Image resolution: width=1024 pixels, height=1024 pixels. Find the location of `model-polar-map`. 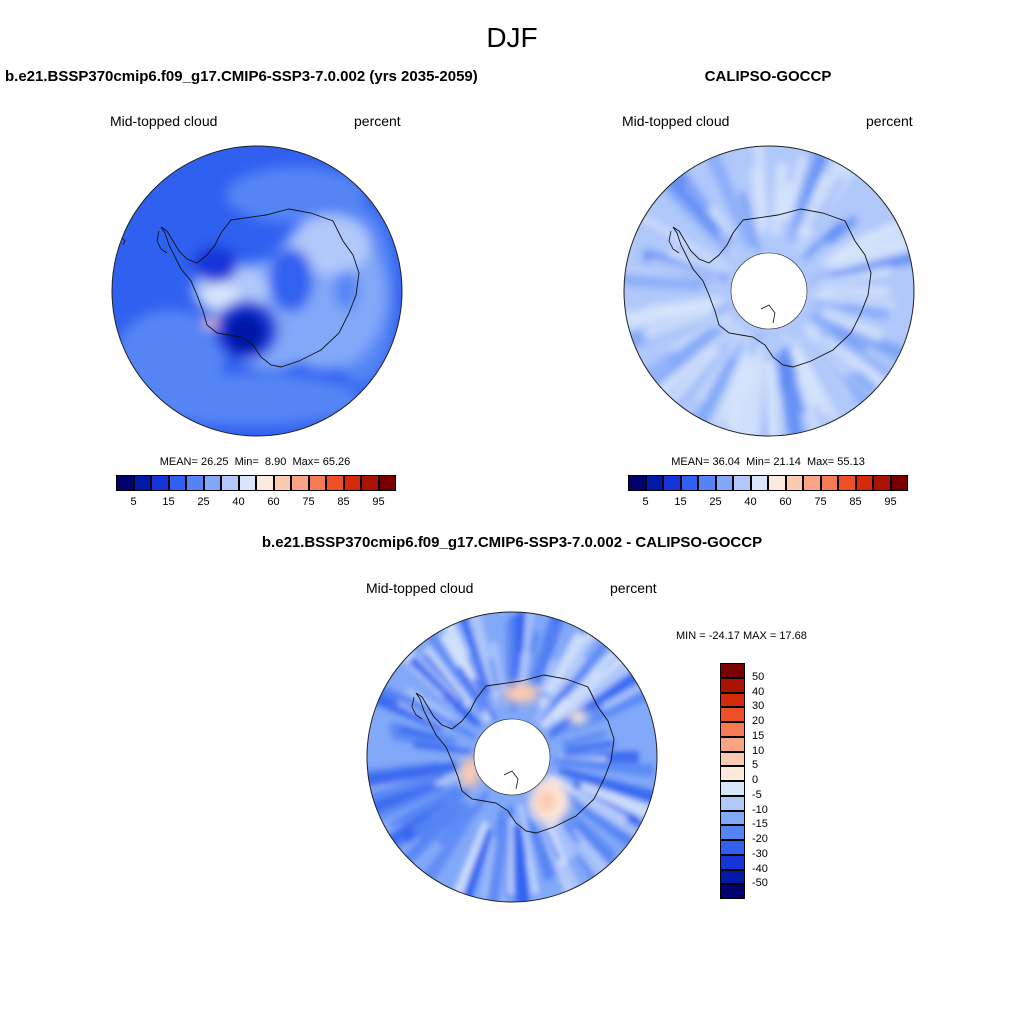

model-polar-map is located at coordinates (257, 291).